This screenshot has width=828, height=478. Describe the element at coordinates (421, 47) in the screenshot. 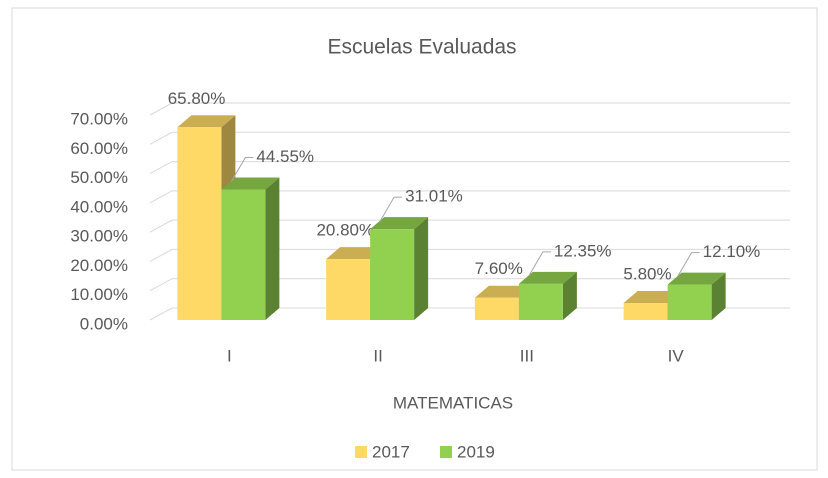

I see `chart-title: Escuelas Evaluadas` at that location.